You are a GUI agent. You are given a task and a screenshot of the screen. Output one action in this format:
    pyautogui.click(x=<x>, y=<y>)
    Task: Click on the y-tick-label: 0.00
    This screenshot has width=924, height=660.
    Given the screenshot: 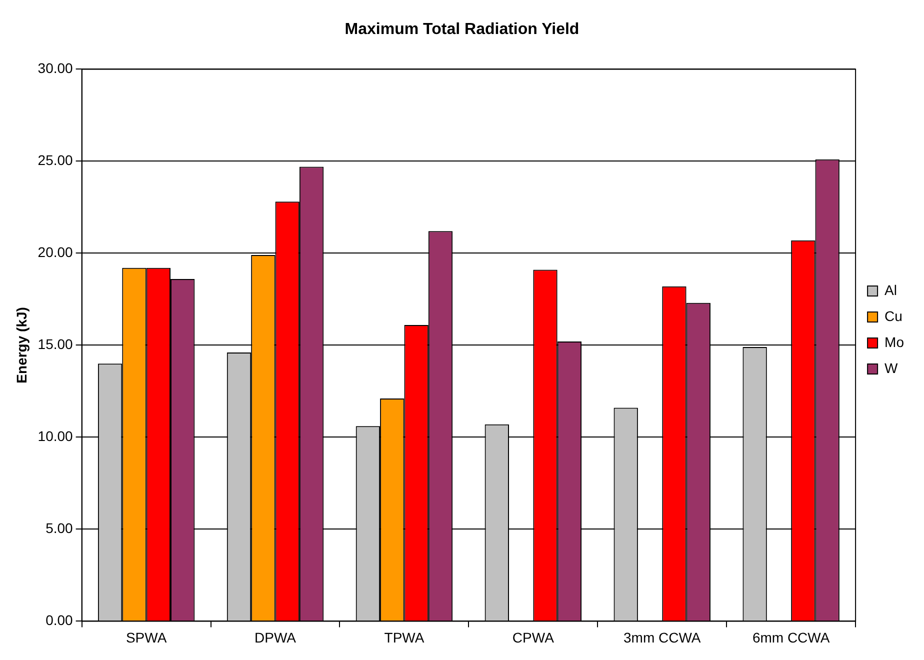 What is the action you would take?
    pyautogui.click(x=60, y=620)
    